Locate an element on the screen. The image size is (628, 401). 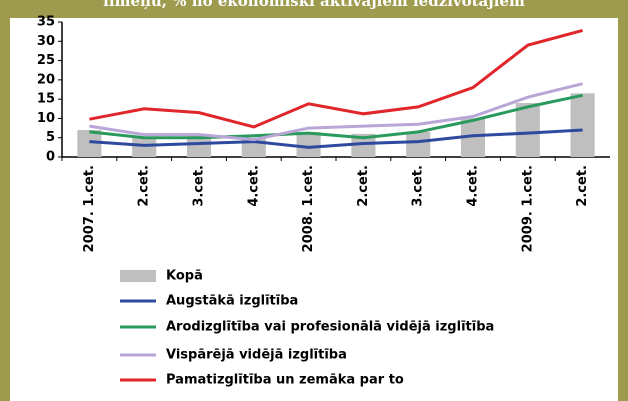
y-tick-label: 30 is located at coordinates (46, 41).